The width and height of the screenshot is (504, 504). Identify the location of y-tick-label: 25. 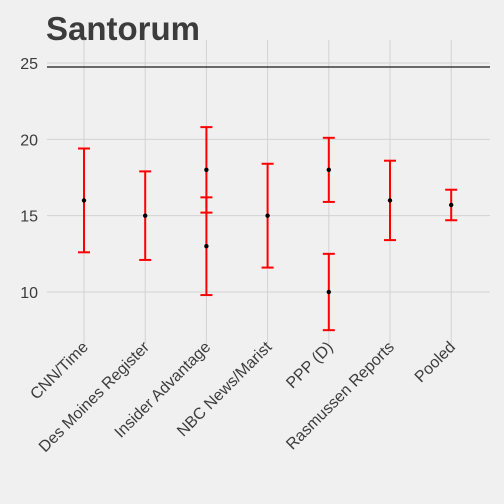
(29, 64).